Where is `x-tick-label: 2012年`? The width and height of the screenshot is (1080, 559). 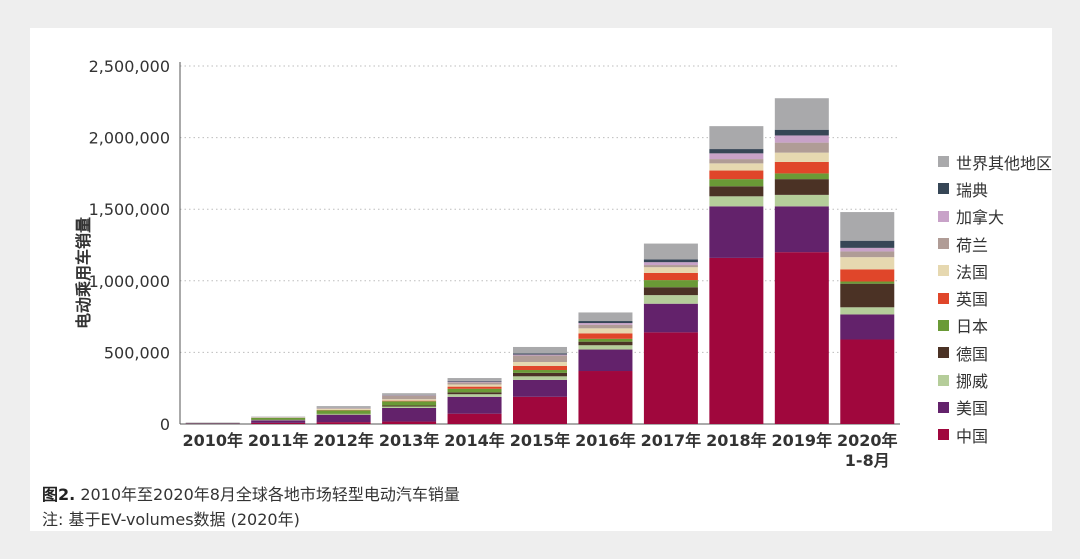 x-tick-label: 2012年 is located at coordinates (343, 440).